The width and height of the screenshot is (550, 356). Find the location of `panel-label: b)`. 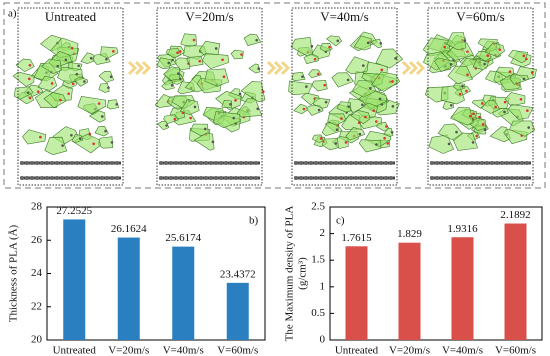

panel-label: b) is located at coordinates (254, 221).